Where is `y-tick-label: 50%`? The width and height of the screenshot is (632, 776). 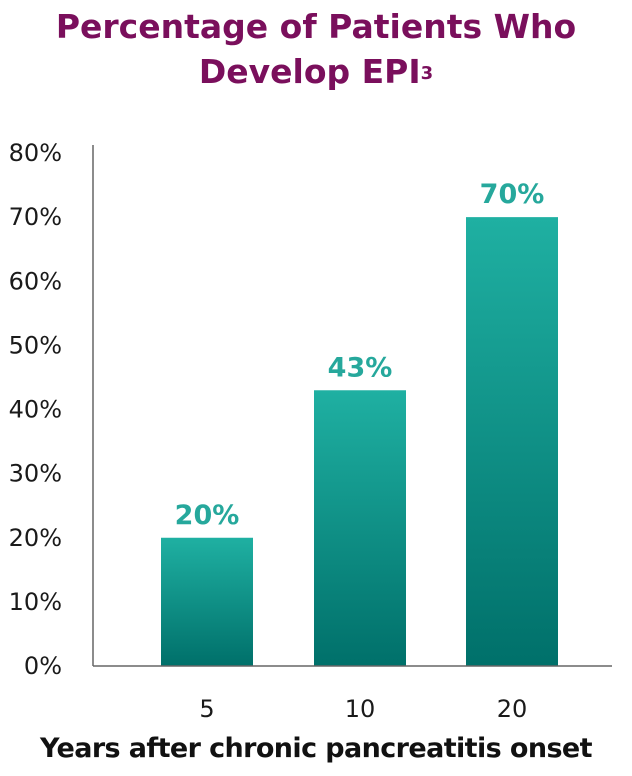
y-tick-label: 50% is located at coordinates (35, 345).